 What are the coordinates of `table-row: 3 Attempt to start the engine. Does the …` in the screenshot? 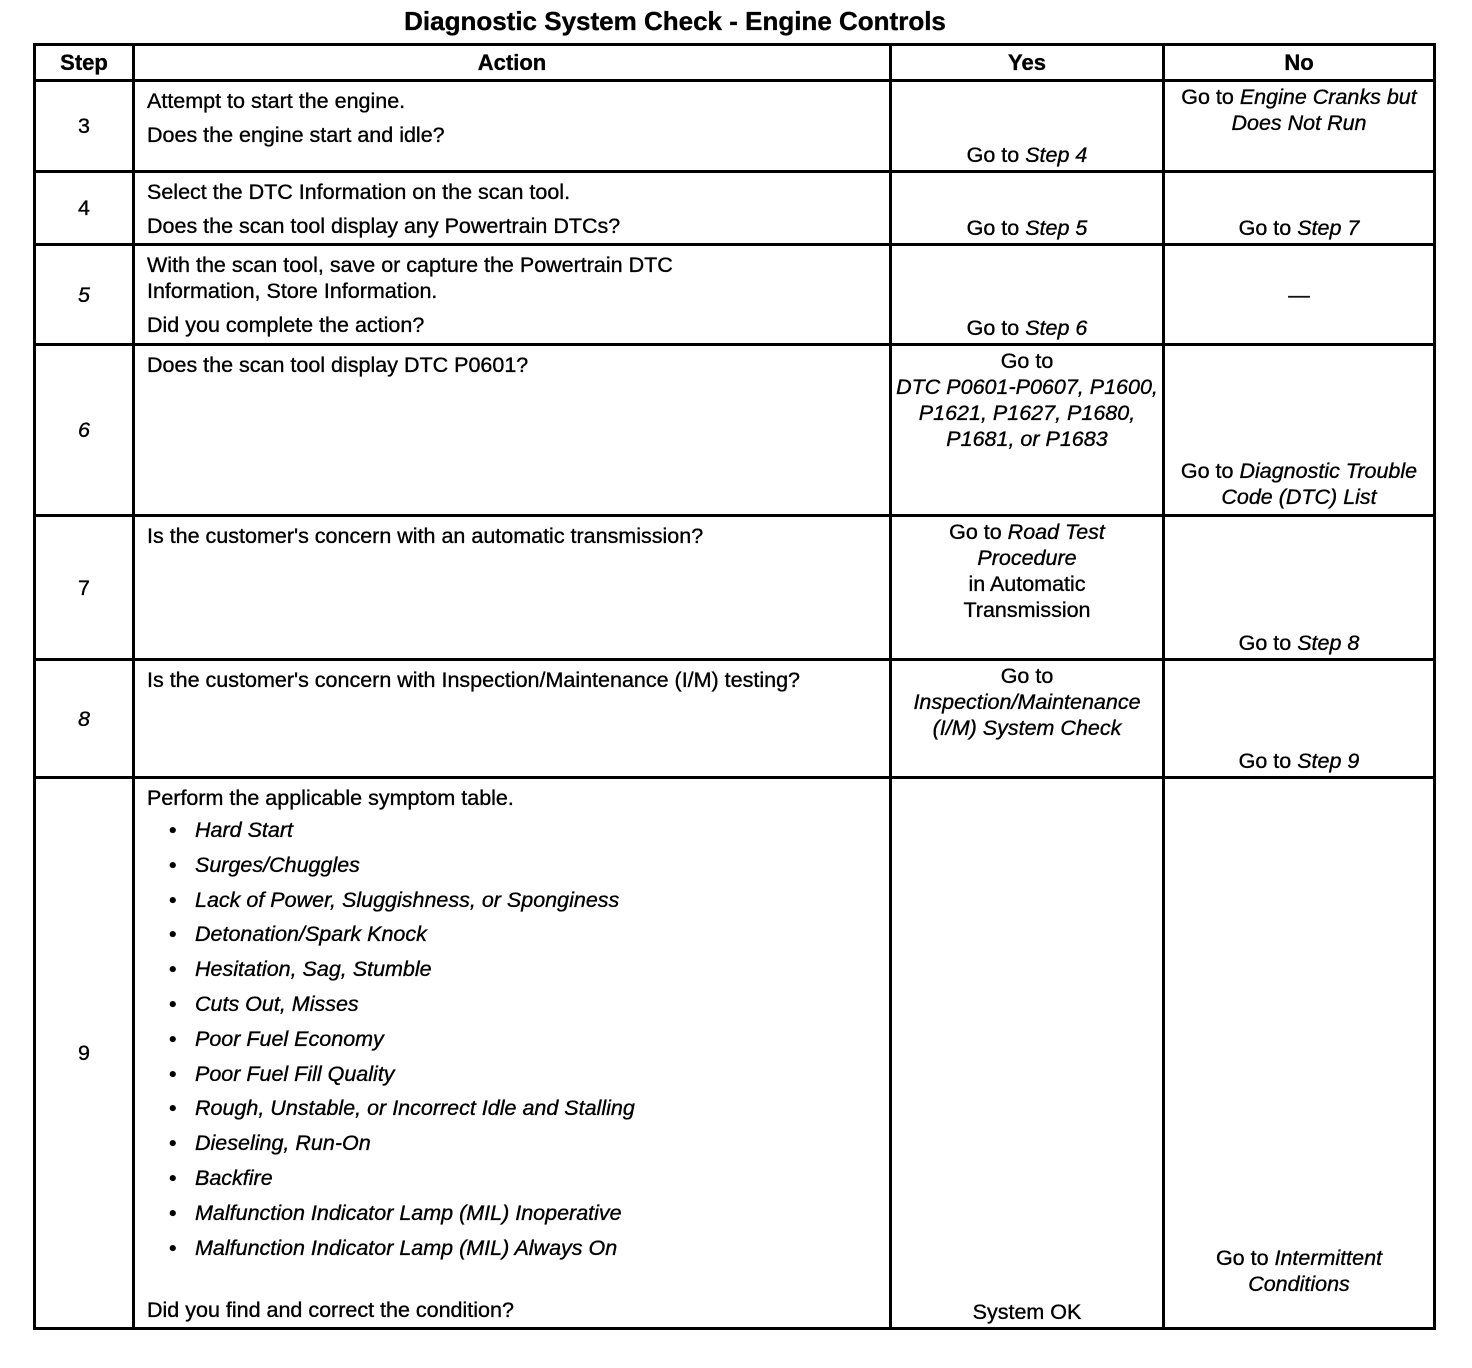 It's located at (734, 126).